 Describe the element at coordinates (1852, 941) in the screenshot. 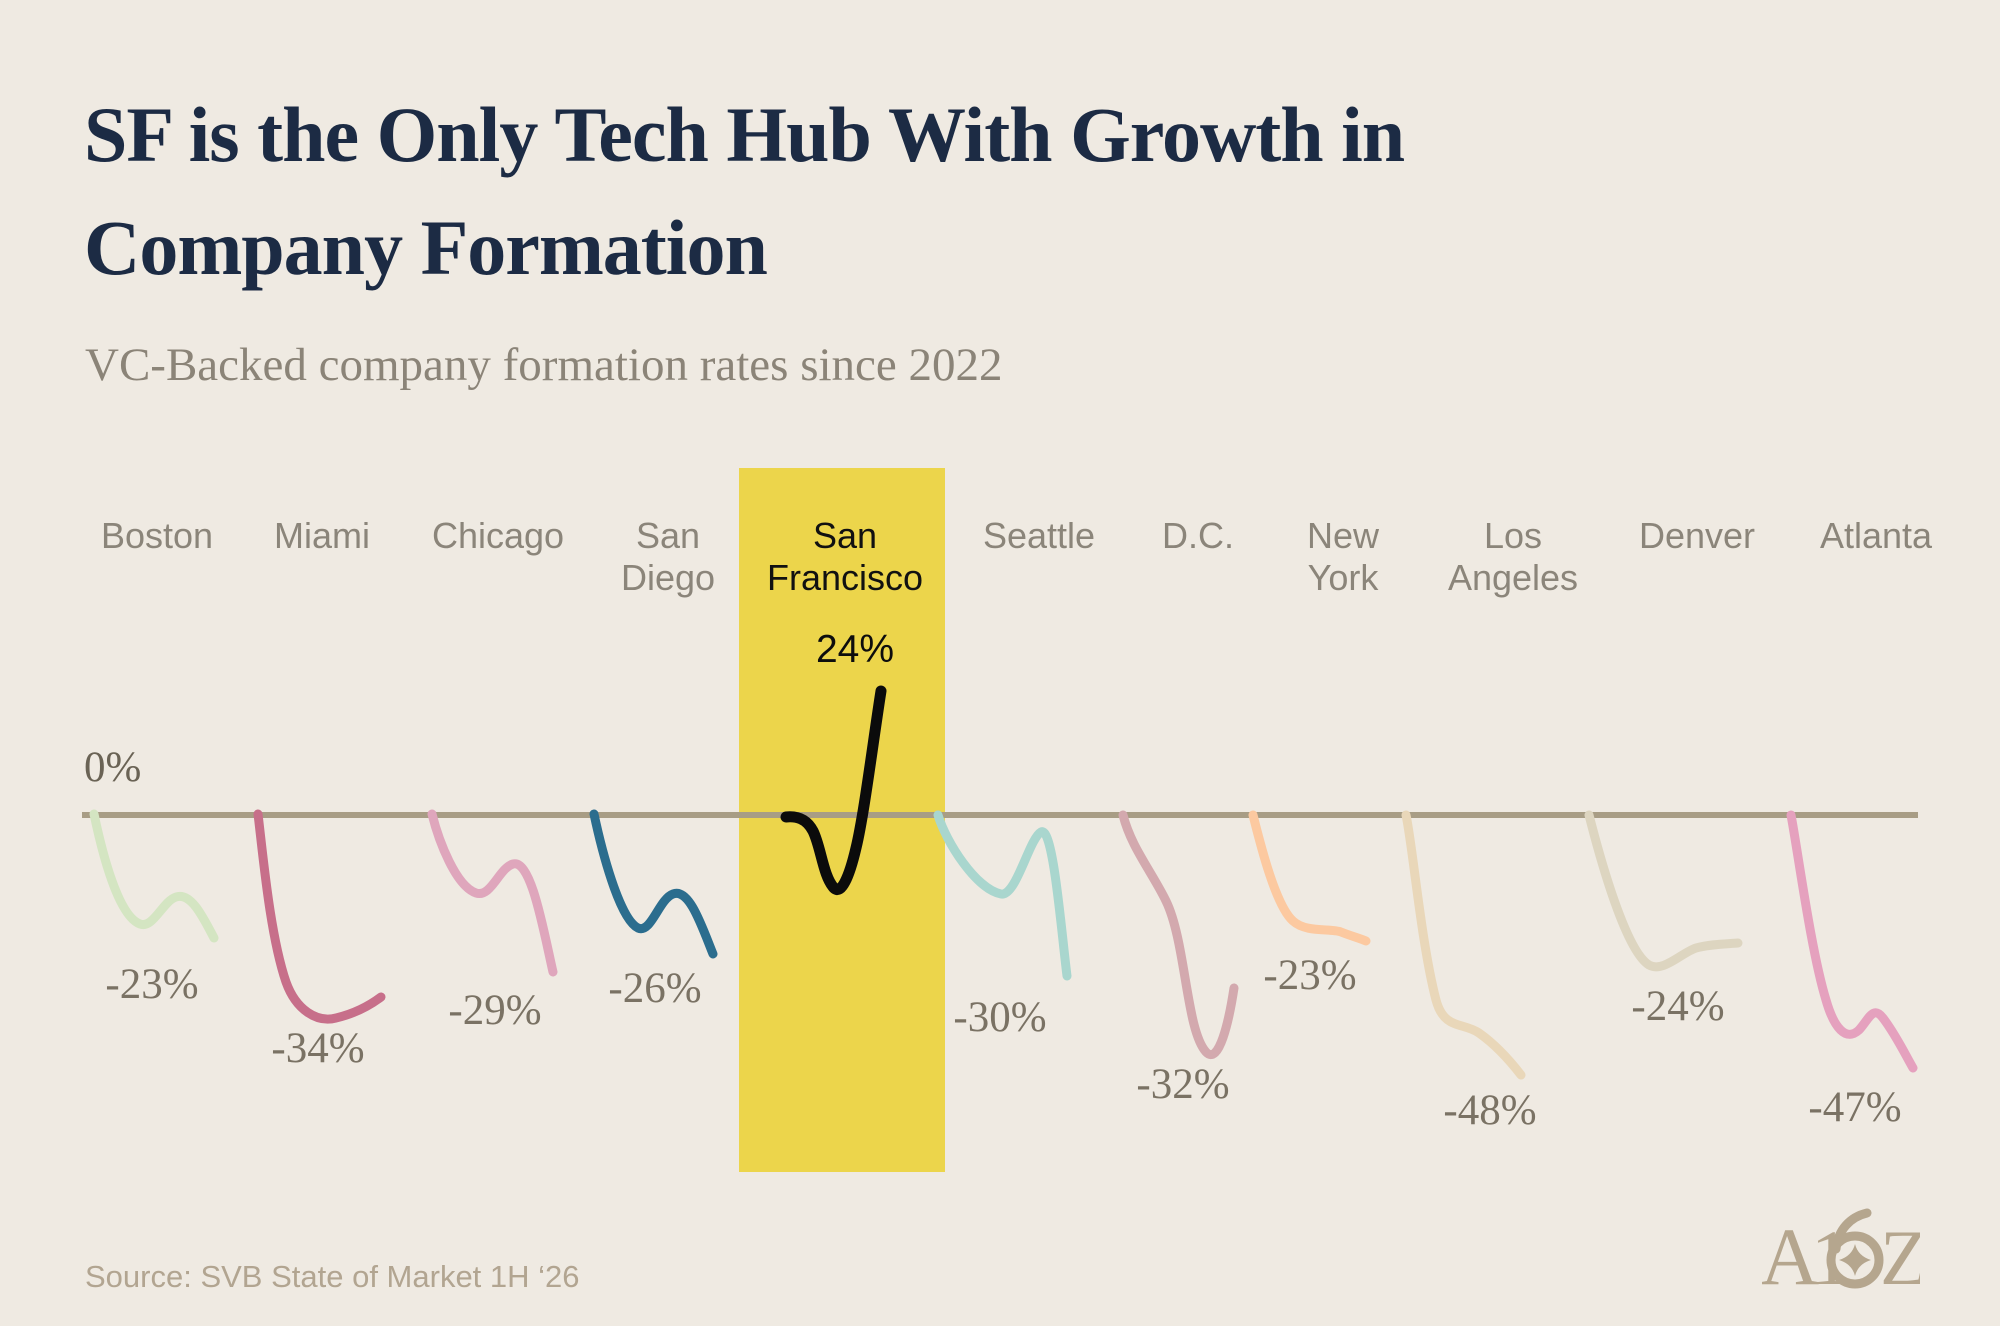

I see `sparkline-atlanta` at that location.